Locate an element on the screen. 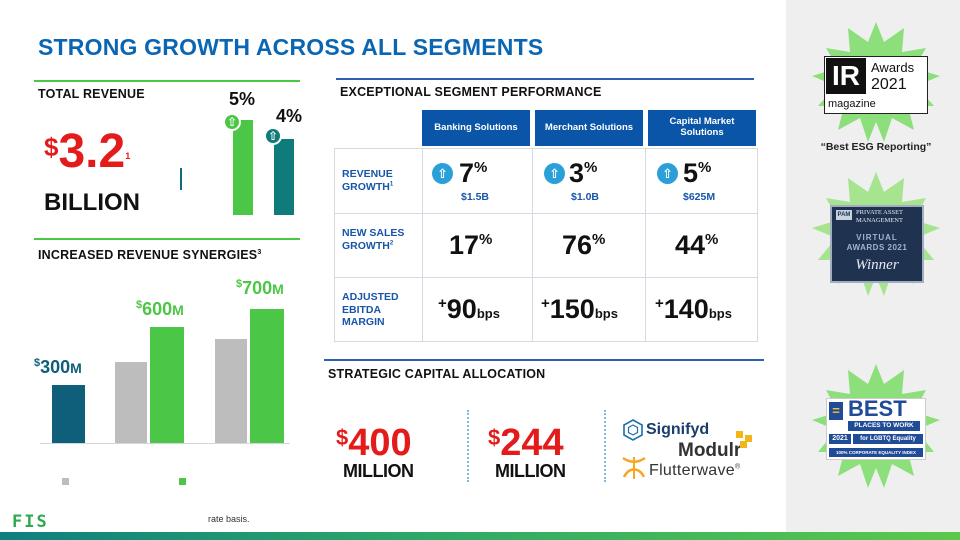  synergy-bar-3-green is located at coordinates (267, 376).